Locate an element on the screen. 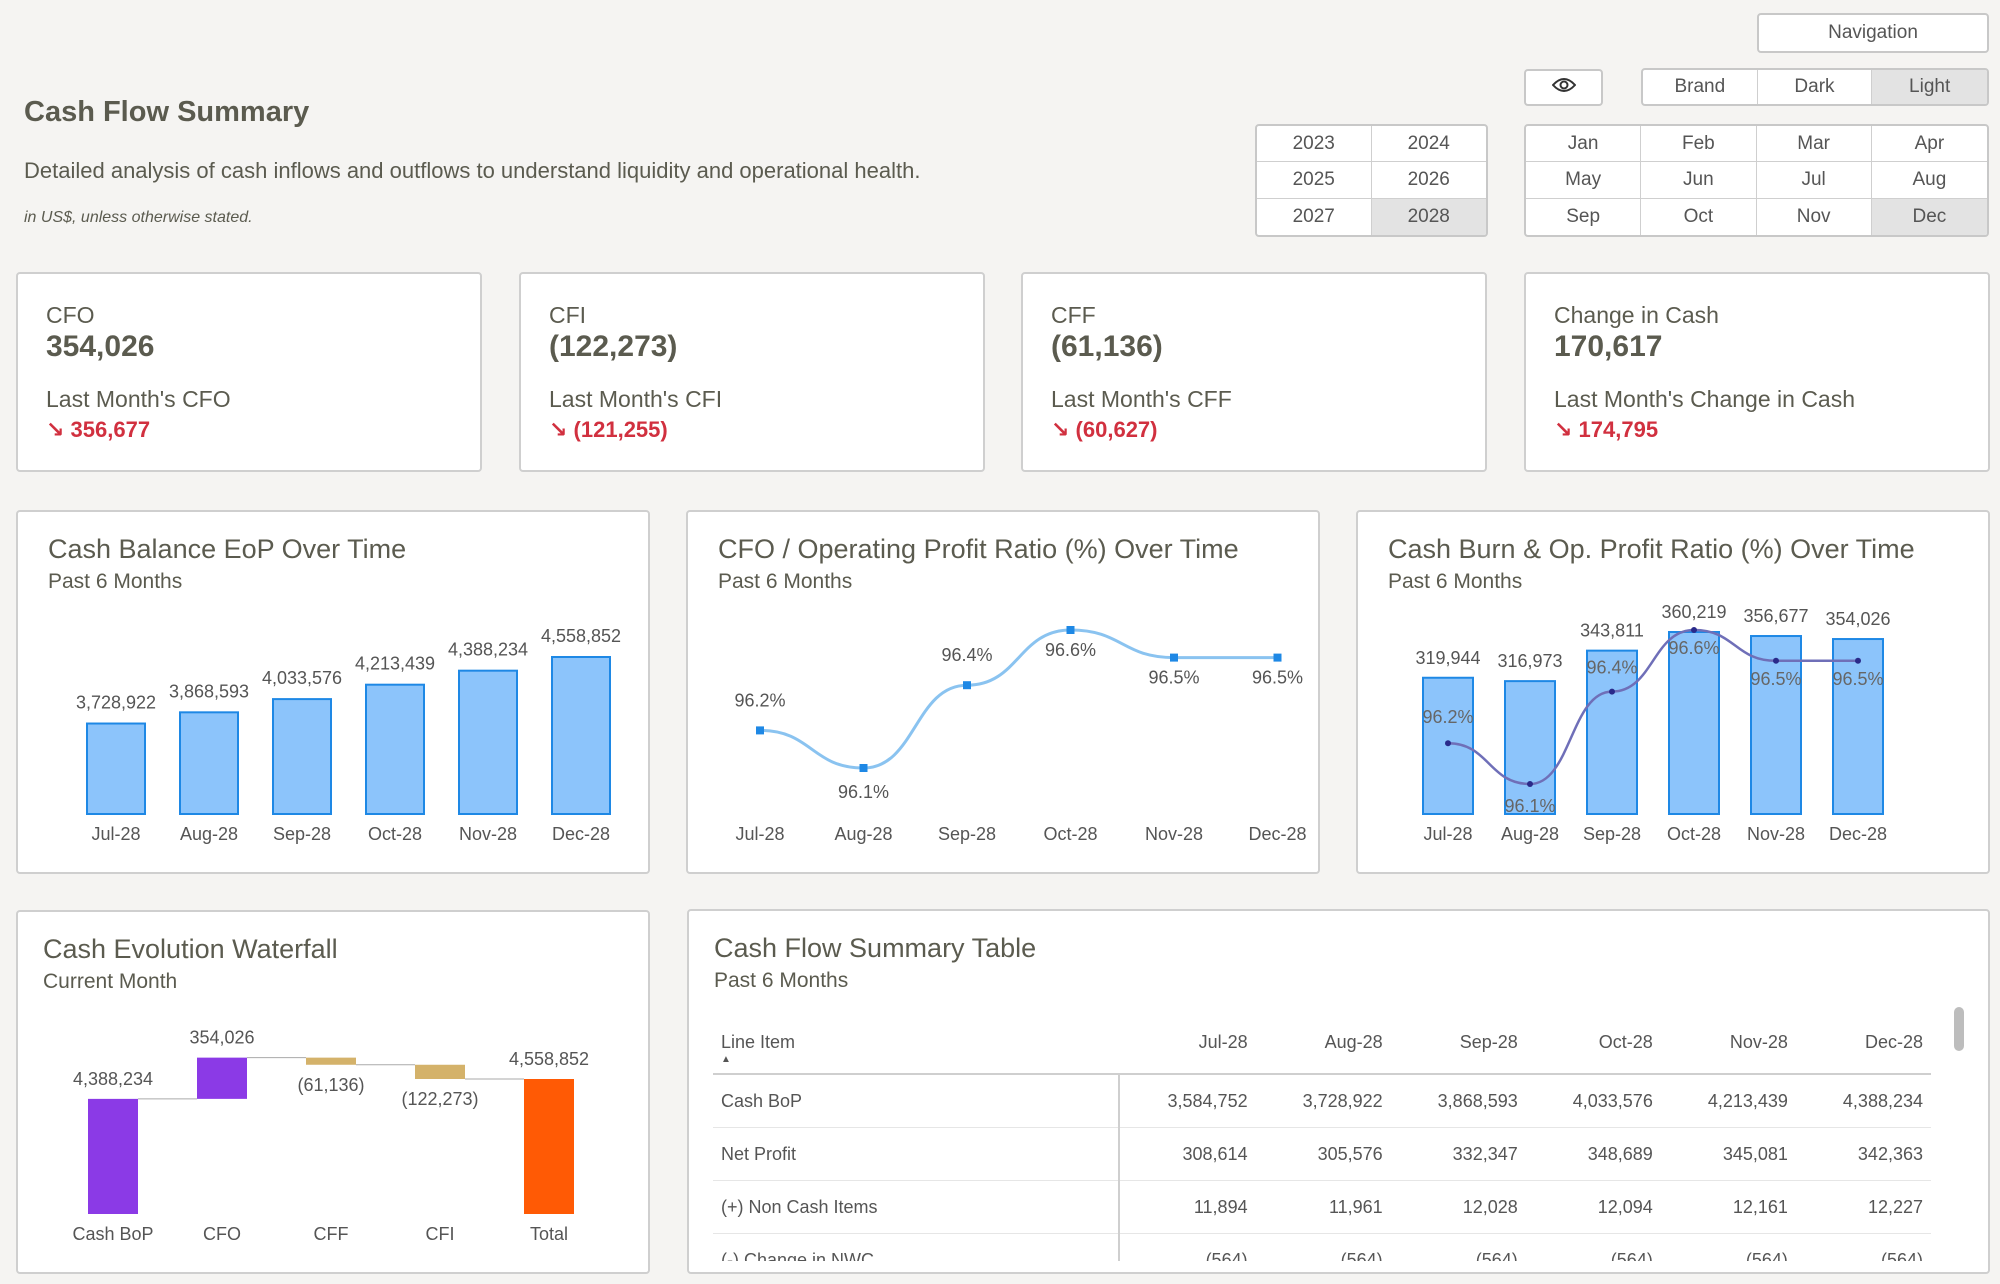  column-header-line-item: Line Item ▲ is located at coordinates (916, 1043).